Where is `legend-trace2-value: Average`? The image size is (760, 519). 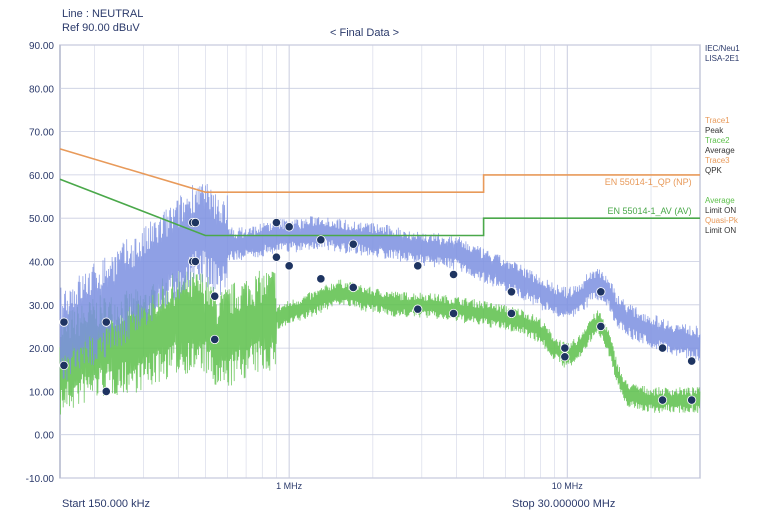 legend-trace2-value: Average is located at coordinates (720, 150).